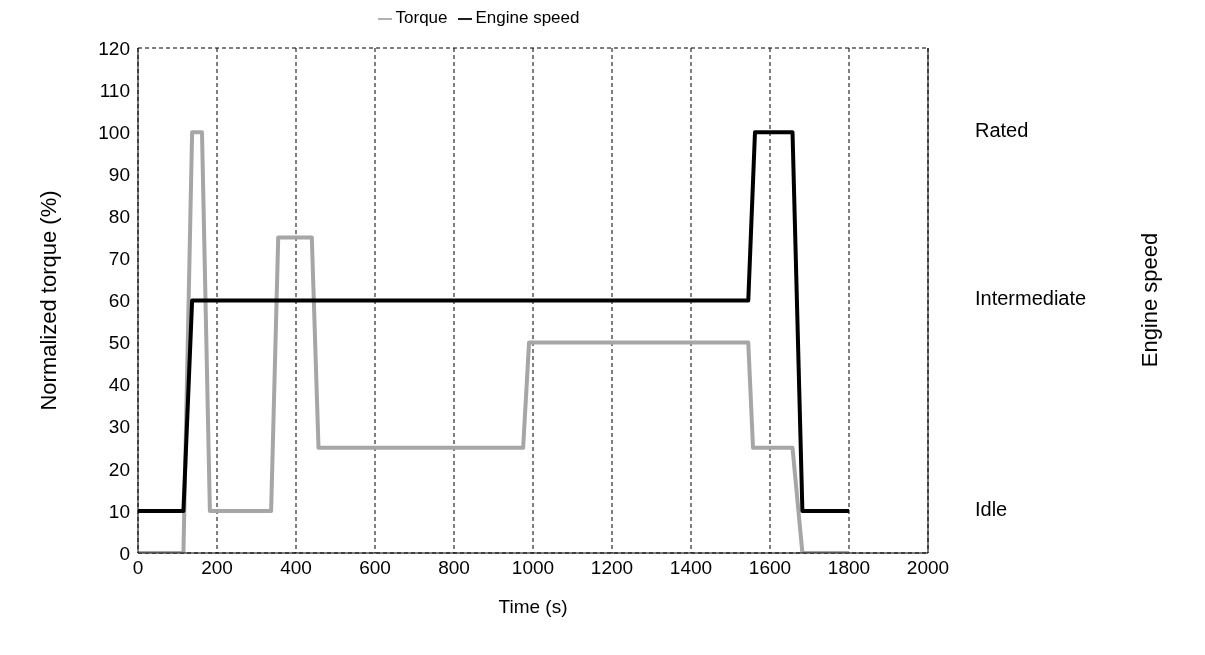 Image resolution: width=1205 pixels, height=655 pixels. What do you see at coordinates (114, 90) in the screenshot?
I see `y-tick-label: 110` at bounding box center [114, 90].